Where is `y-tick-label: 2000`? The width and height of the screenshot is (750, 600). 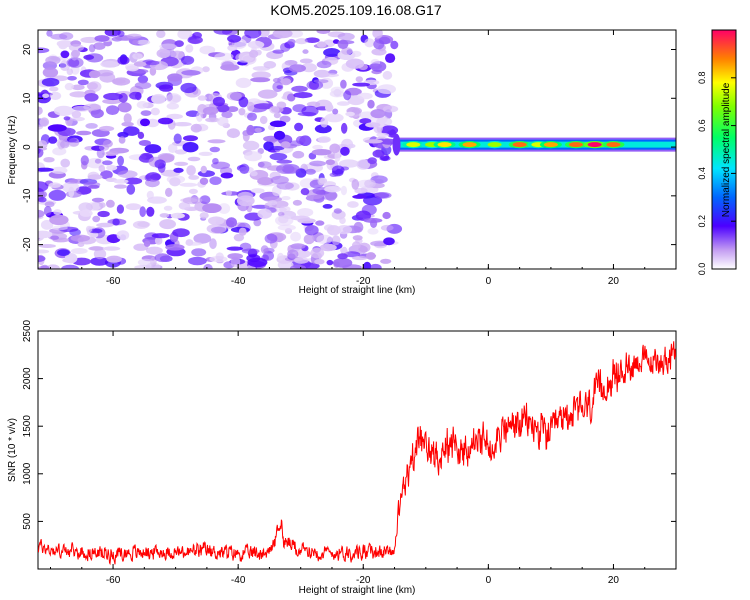 y-tick-label: 2000 is located at coordinates (27, 378).